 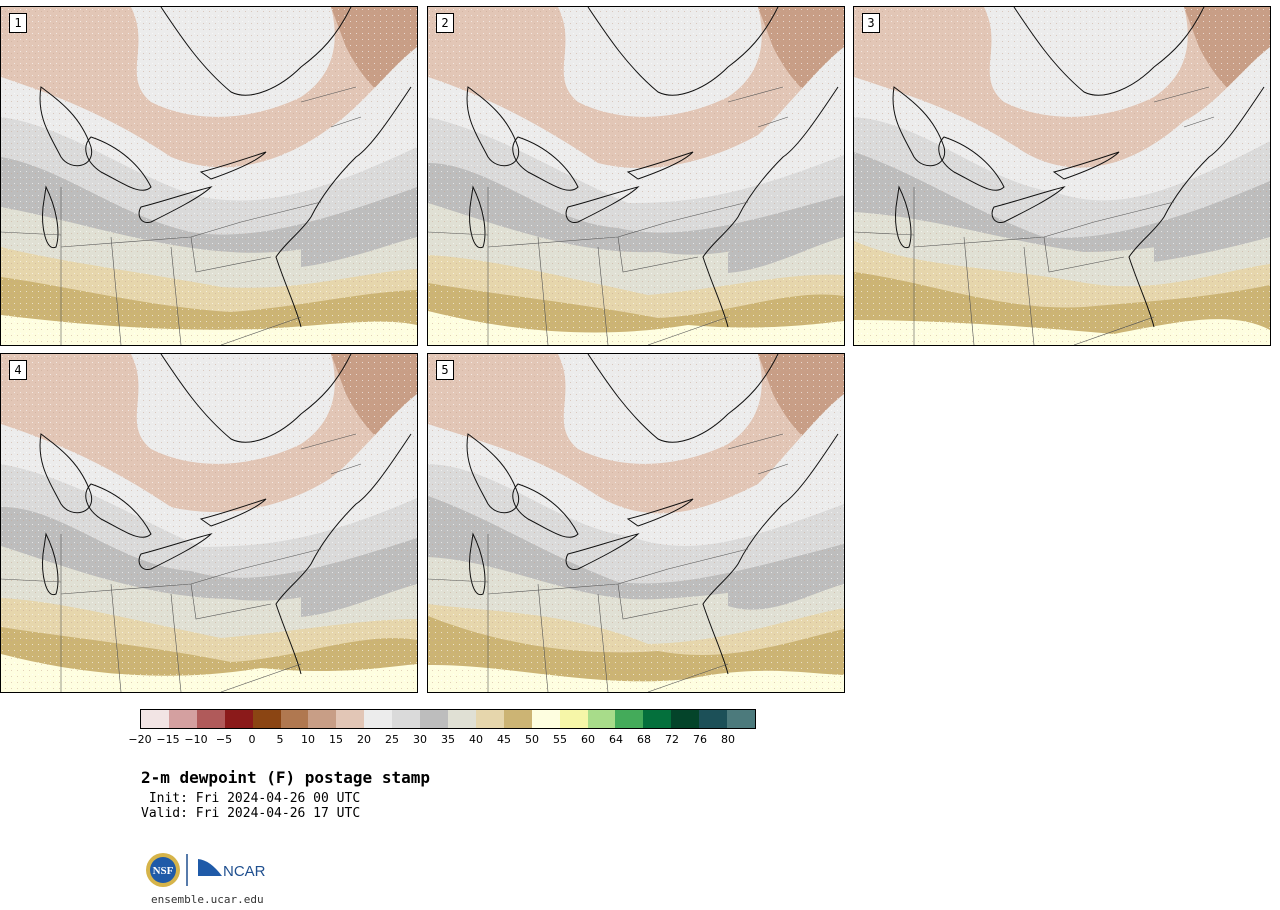 What do you see at coordinates (560, 739) in the screenshot?
I see `colorbar-tick-label: 55` at bounding box center [560, 739].